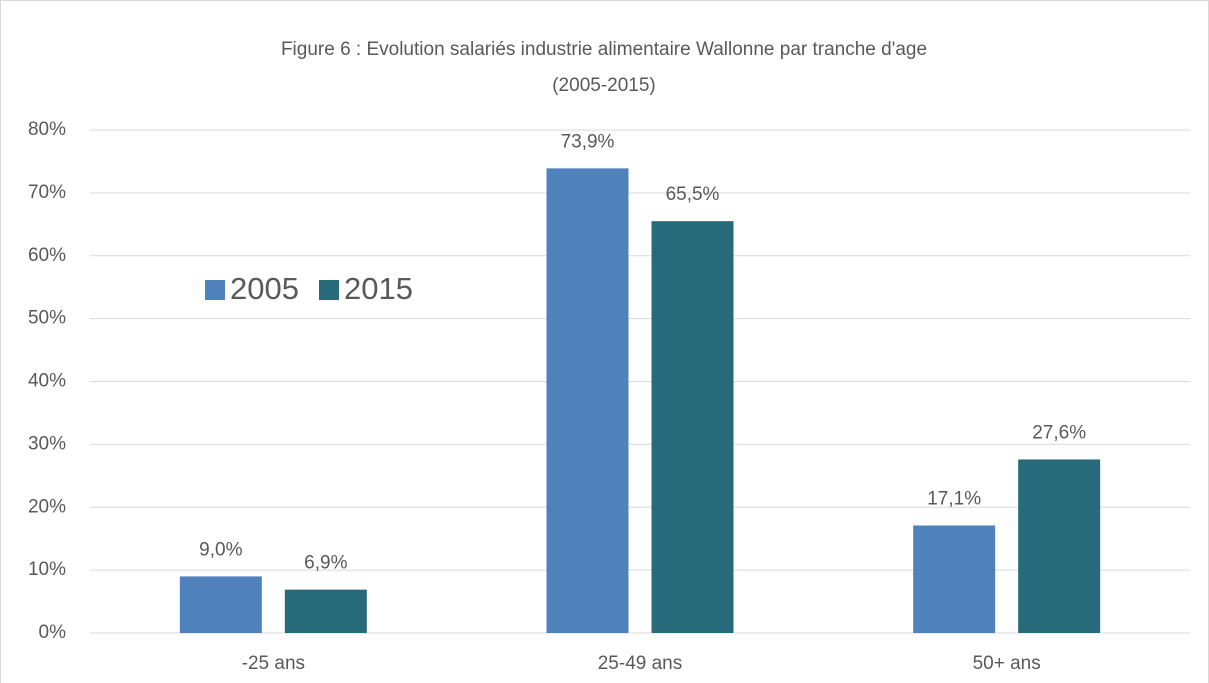 The image size is (1209, 683). Describe the element at coordinates (220, 549) in the screenshot. I see `data-label: 9,0%` at that location.